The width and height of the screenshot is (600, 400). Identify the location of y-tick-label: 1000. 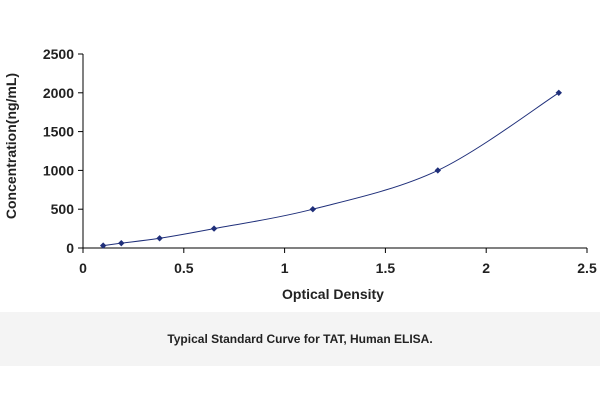
(58, 170).